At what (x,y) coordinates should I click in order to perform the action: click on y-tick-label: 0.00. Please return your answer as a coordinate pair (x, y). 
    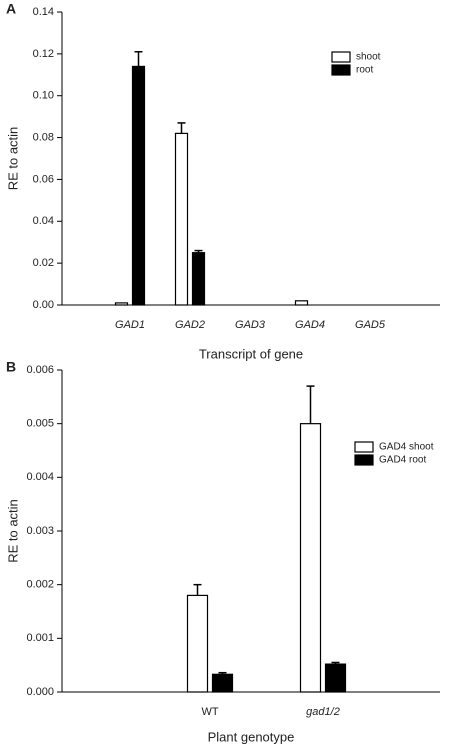
    Looking at the image, I should click on (43, 305).